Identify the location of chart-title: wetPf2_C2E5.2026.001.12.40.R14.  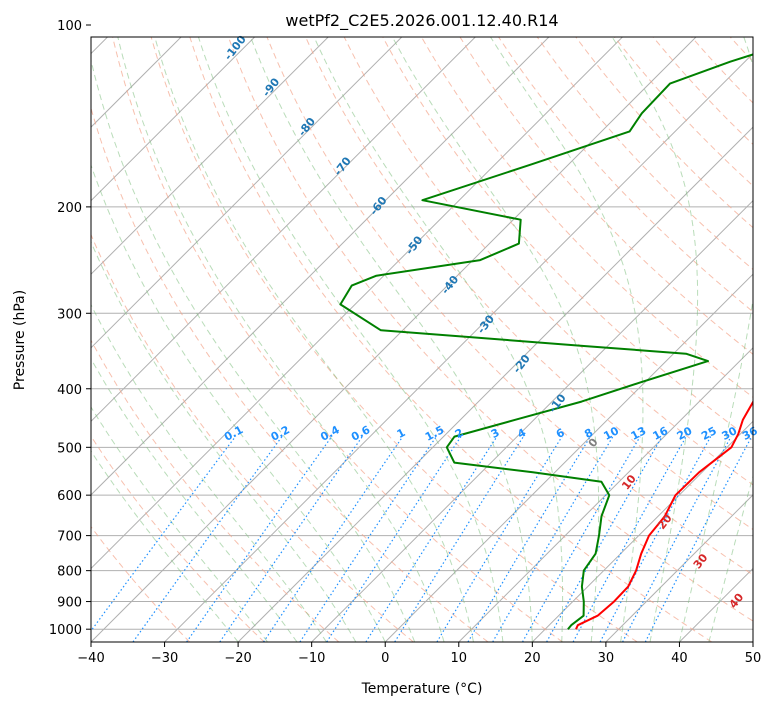
(421, 21).